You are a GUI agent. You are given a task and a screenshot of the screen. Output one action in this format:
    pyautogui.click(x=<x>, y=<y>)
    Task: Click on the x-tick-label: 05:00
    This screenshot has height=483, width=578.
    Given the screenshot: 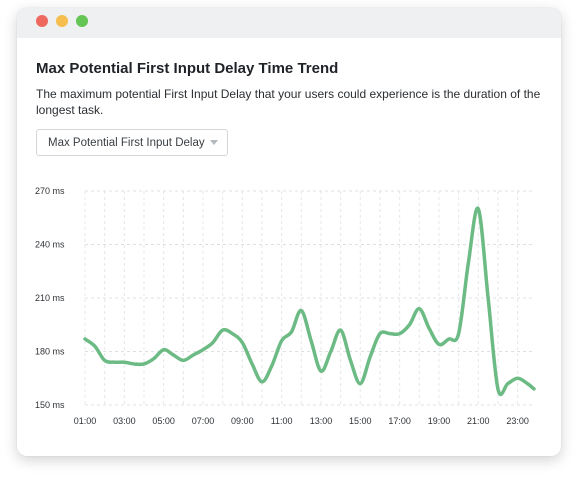 What is the action you would take?
    pyautogui.click(x=163, y=421)
    